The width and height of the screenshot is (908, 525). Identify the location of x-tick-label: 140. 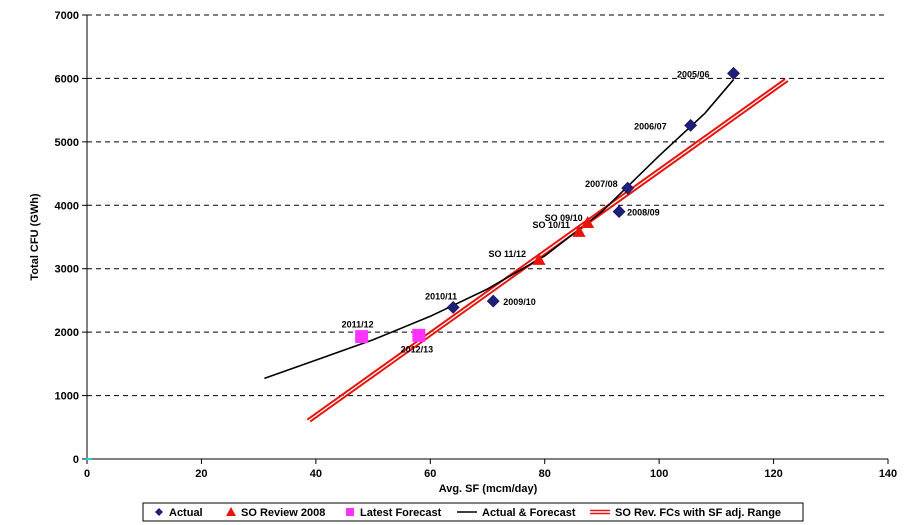
(888, 474).